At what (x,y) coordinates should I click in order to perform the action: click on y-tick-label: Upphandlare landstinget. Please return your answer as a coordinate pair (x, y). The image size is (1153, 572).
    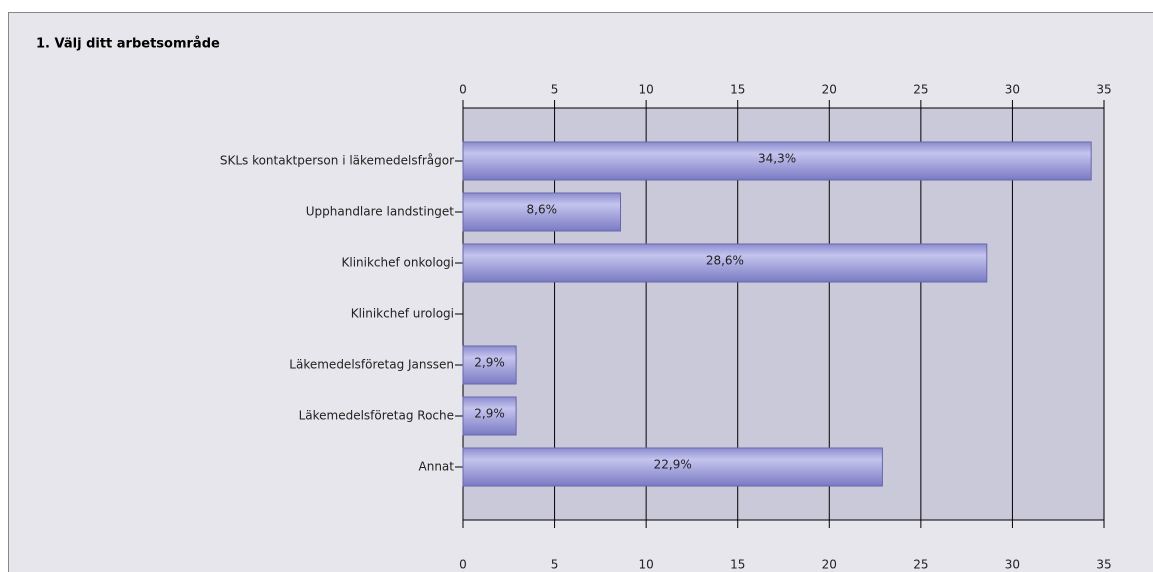
    Looking at the image, I should click on (380, 212).